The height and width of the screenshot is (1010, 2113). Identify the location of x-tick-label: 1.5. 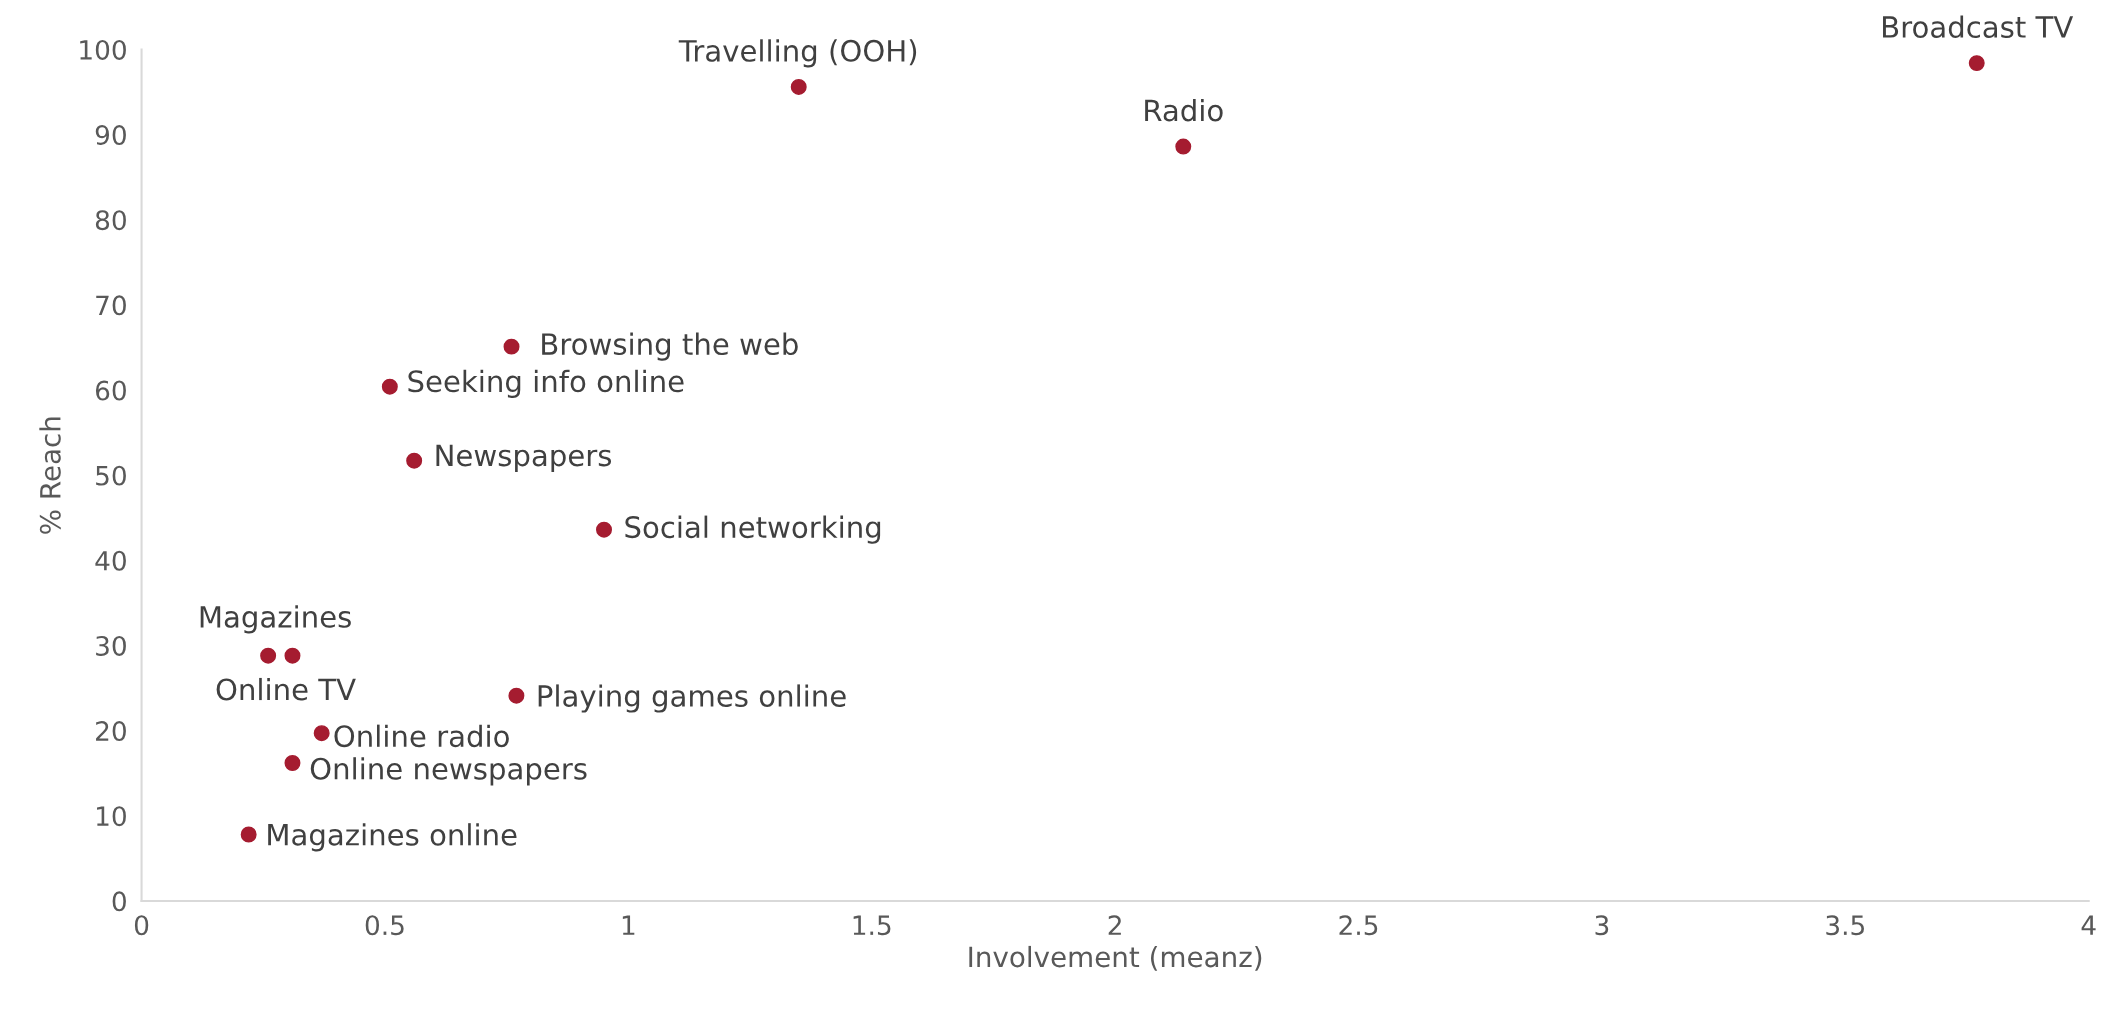
(872, 925).